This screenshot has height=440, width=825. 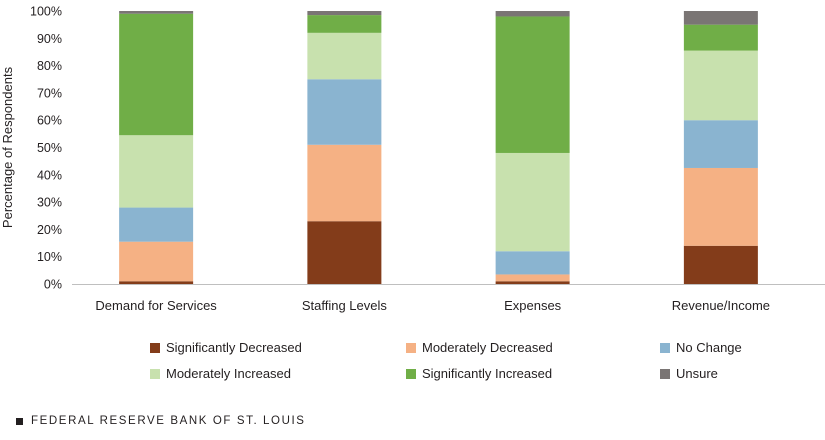 I want to click on legend-label: Significantly Increased, so click(x=487, y=373).